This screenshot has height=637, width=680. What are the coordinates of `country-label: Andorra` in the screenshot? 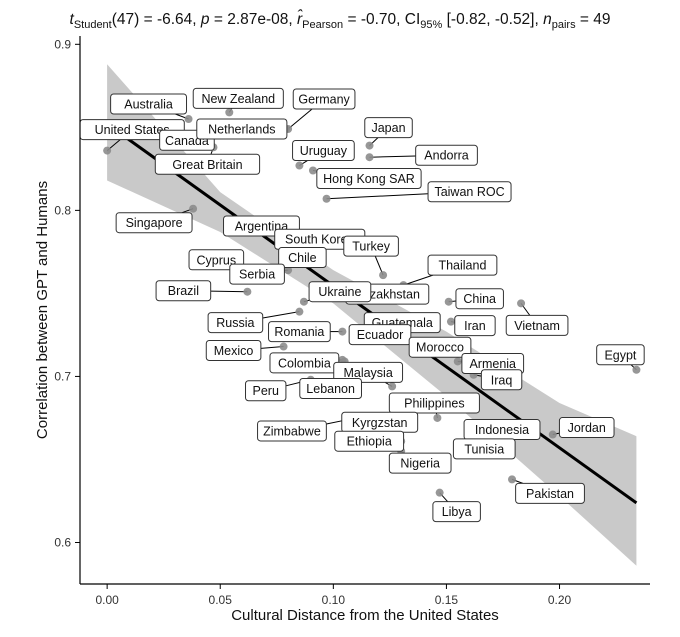 It's located at (446, 155).